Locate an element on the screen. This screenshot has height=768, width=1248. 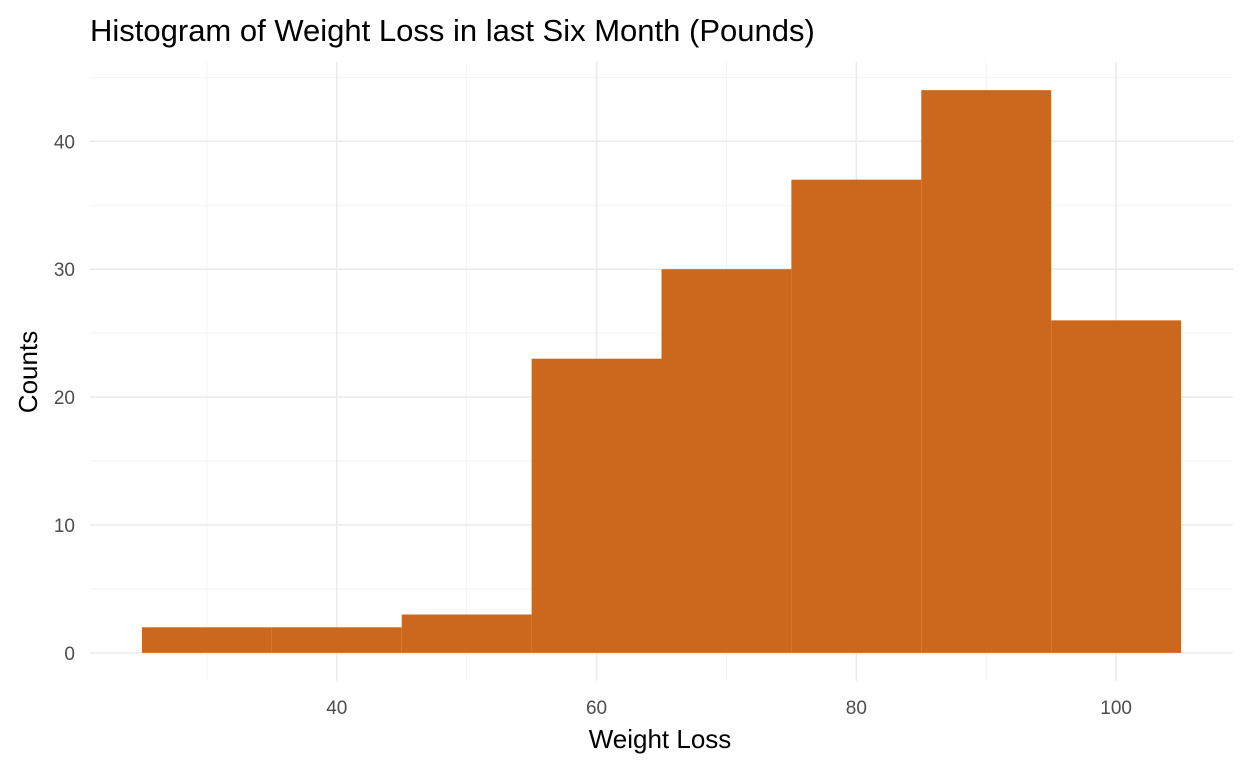
y-tick-label: 10 is located at coordinates (64, 526).